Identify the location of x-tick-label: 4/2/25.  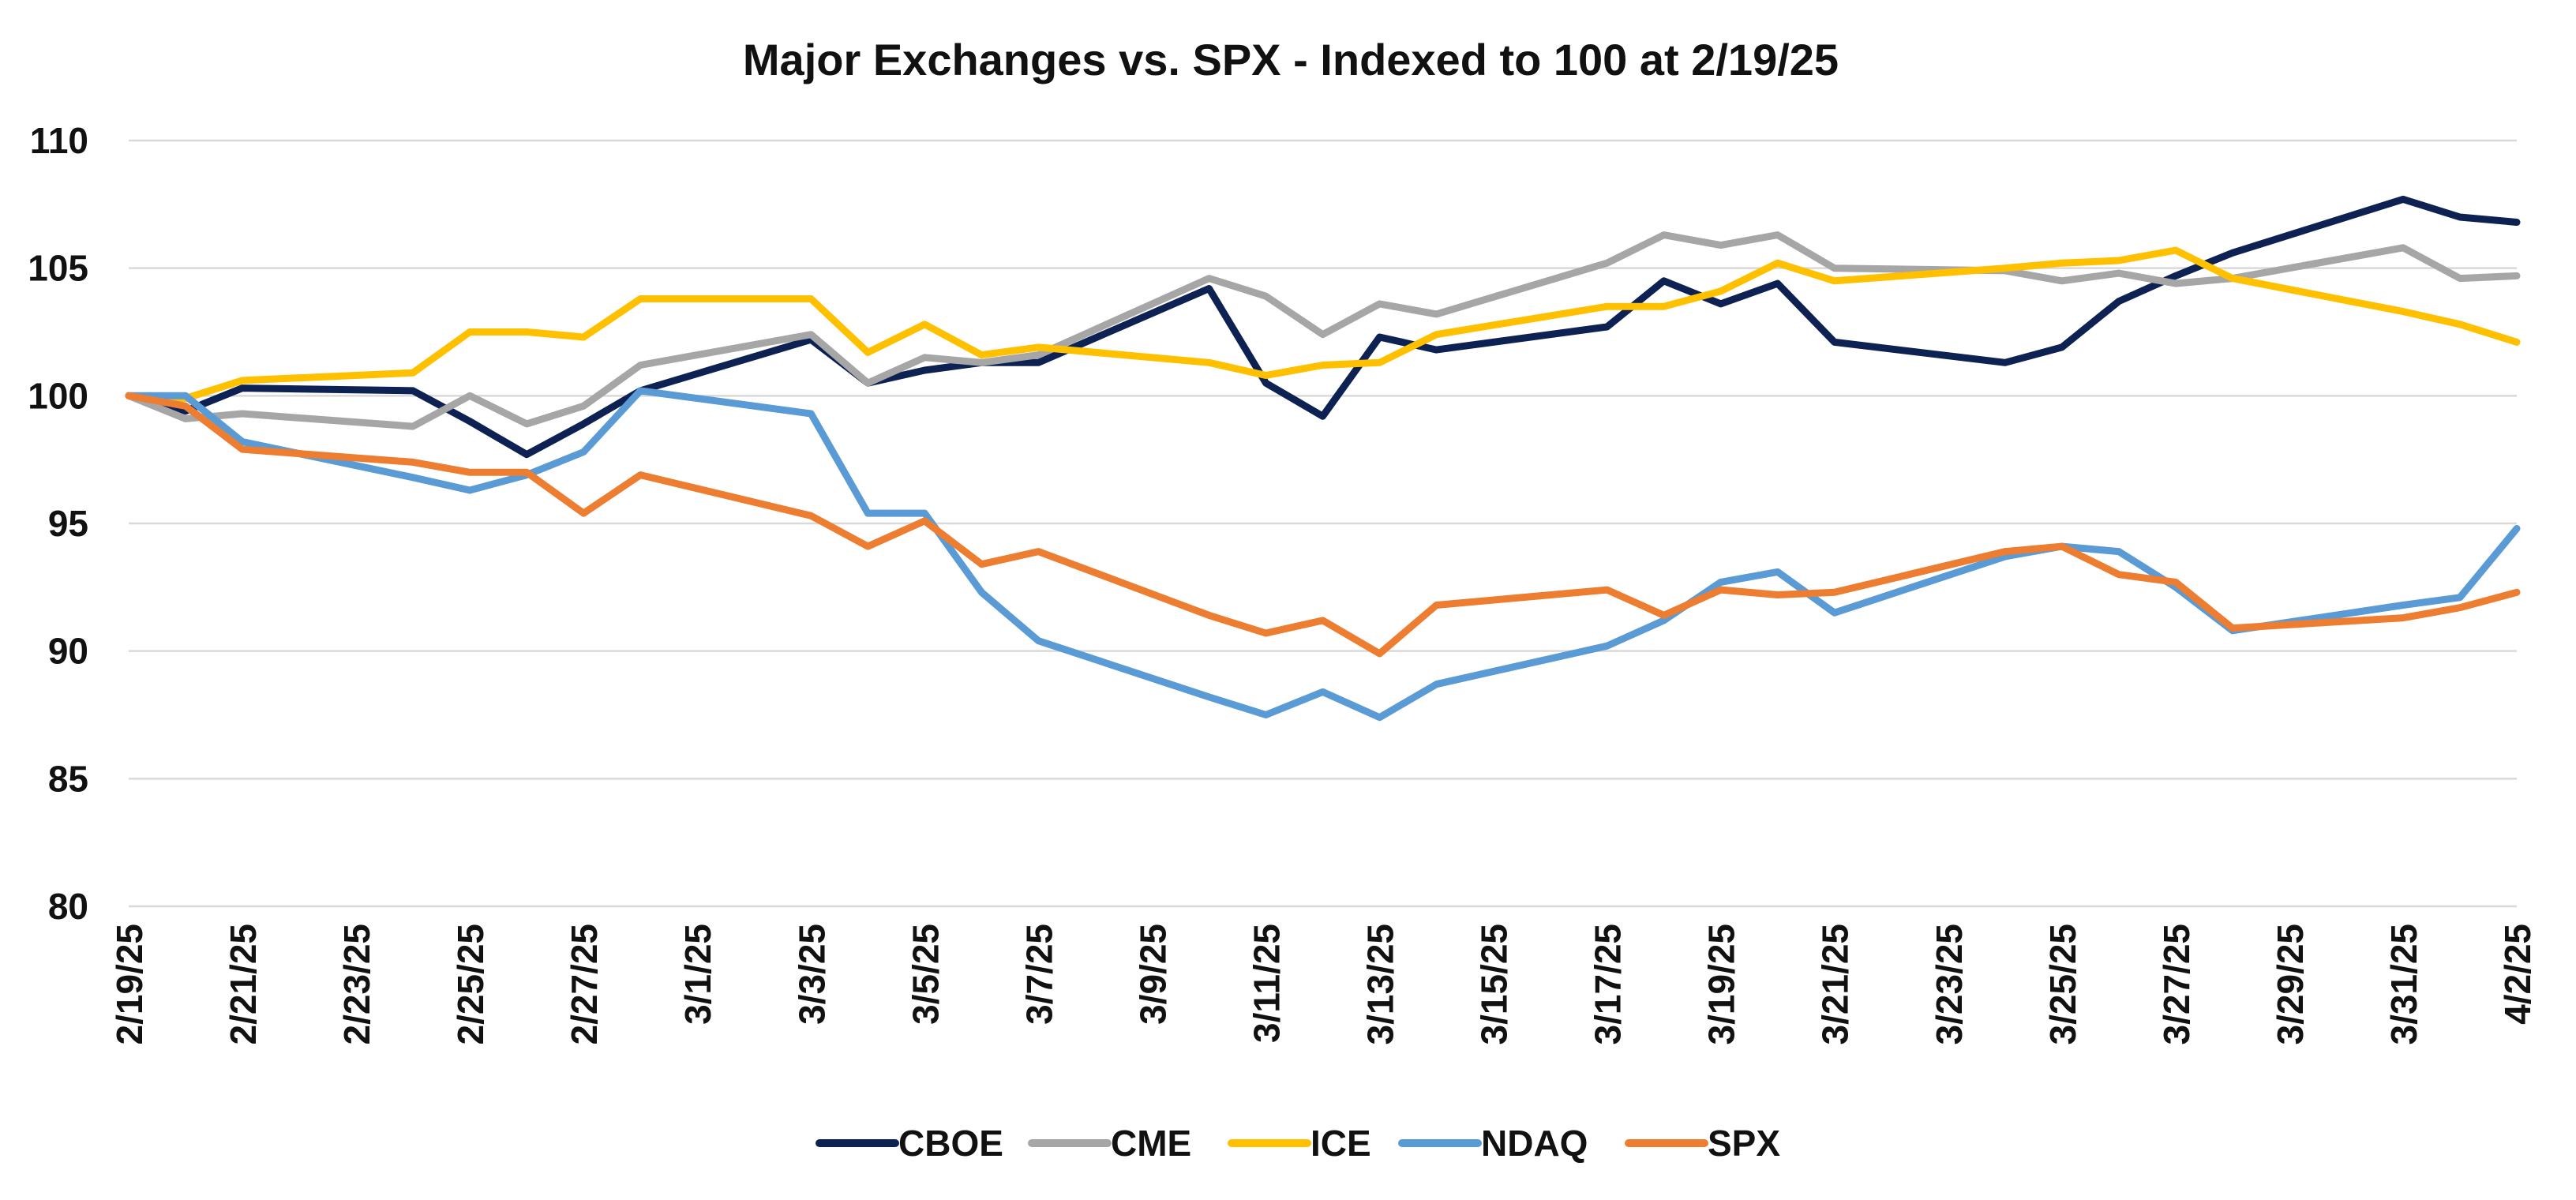
(2517, 974).